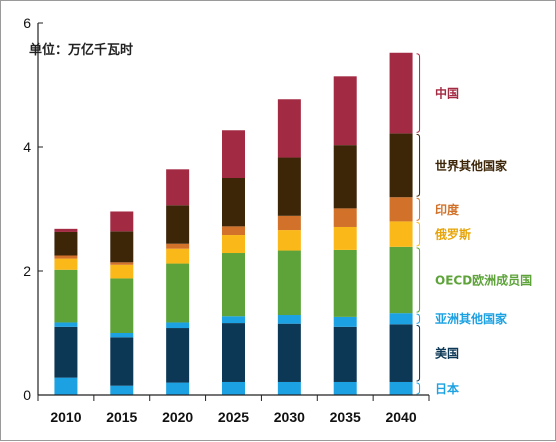 This screenshot has width=556, height=442. What do you see at coordinates (65, 417) in the screenshot?
I see `x-tick-label: 2010` at bounding box center [65, 417].